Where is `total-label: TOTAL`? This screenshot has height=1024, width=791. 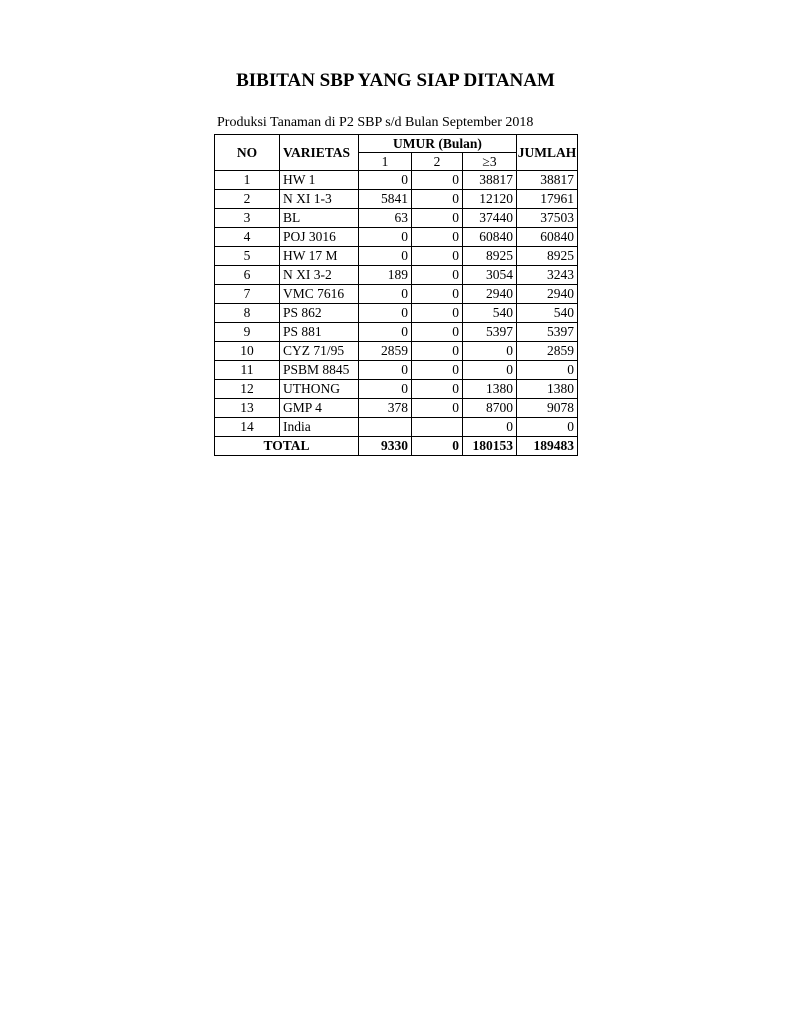 total-label: TOTAL is located at coordinates (286, 446).